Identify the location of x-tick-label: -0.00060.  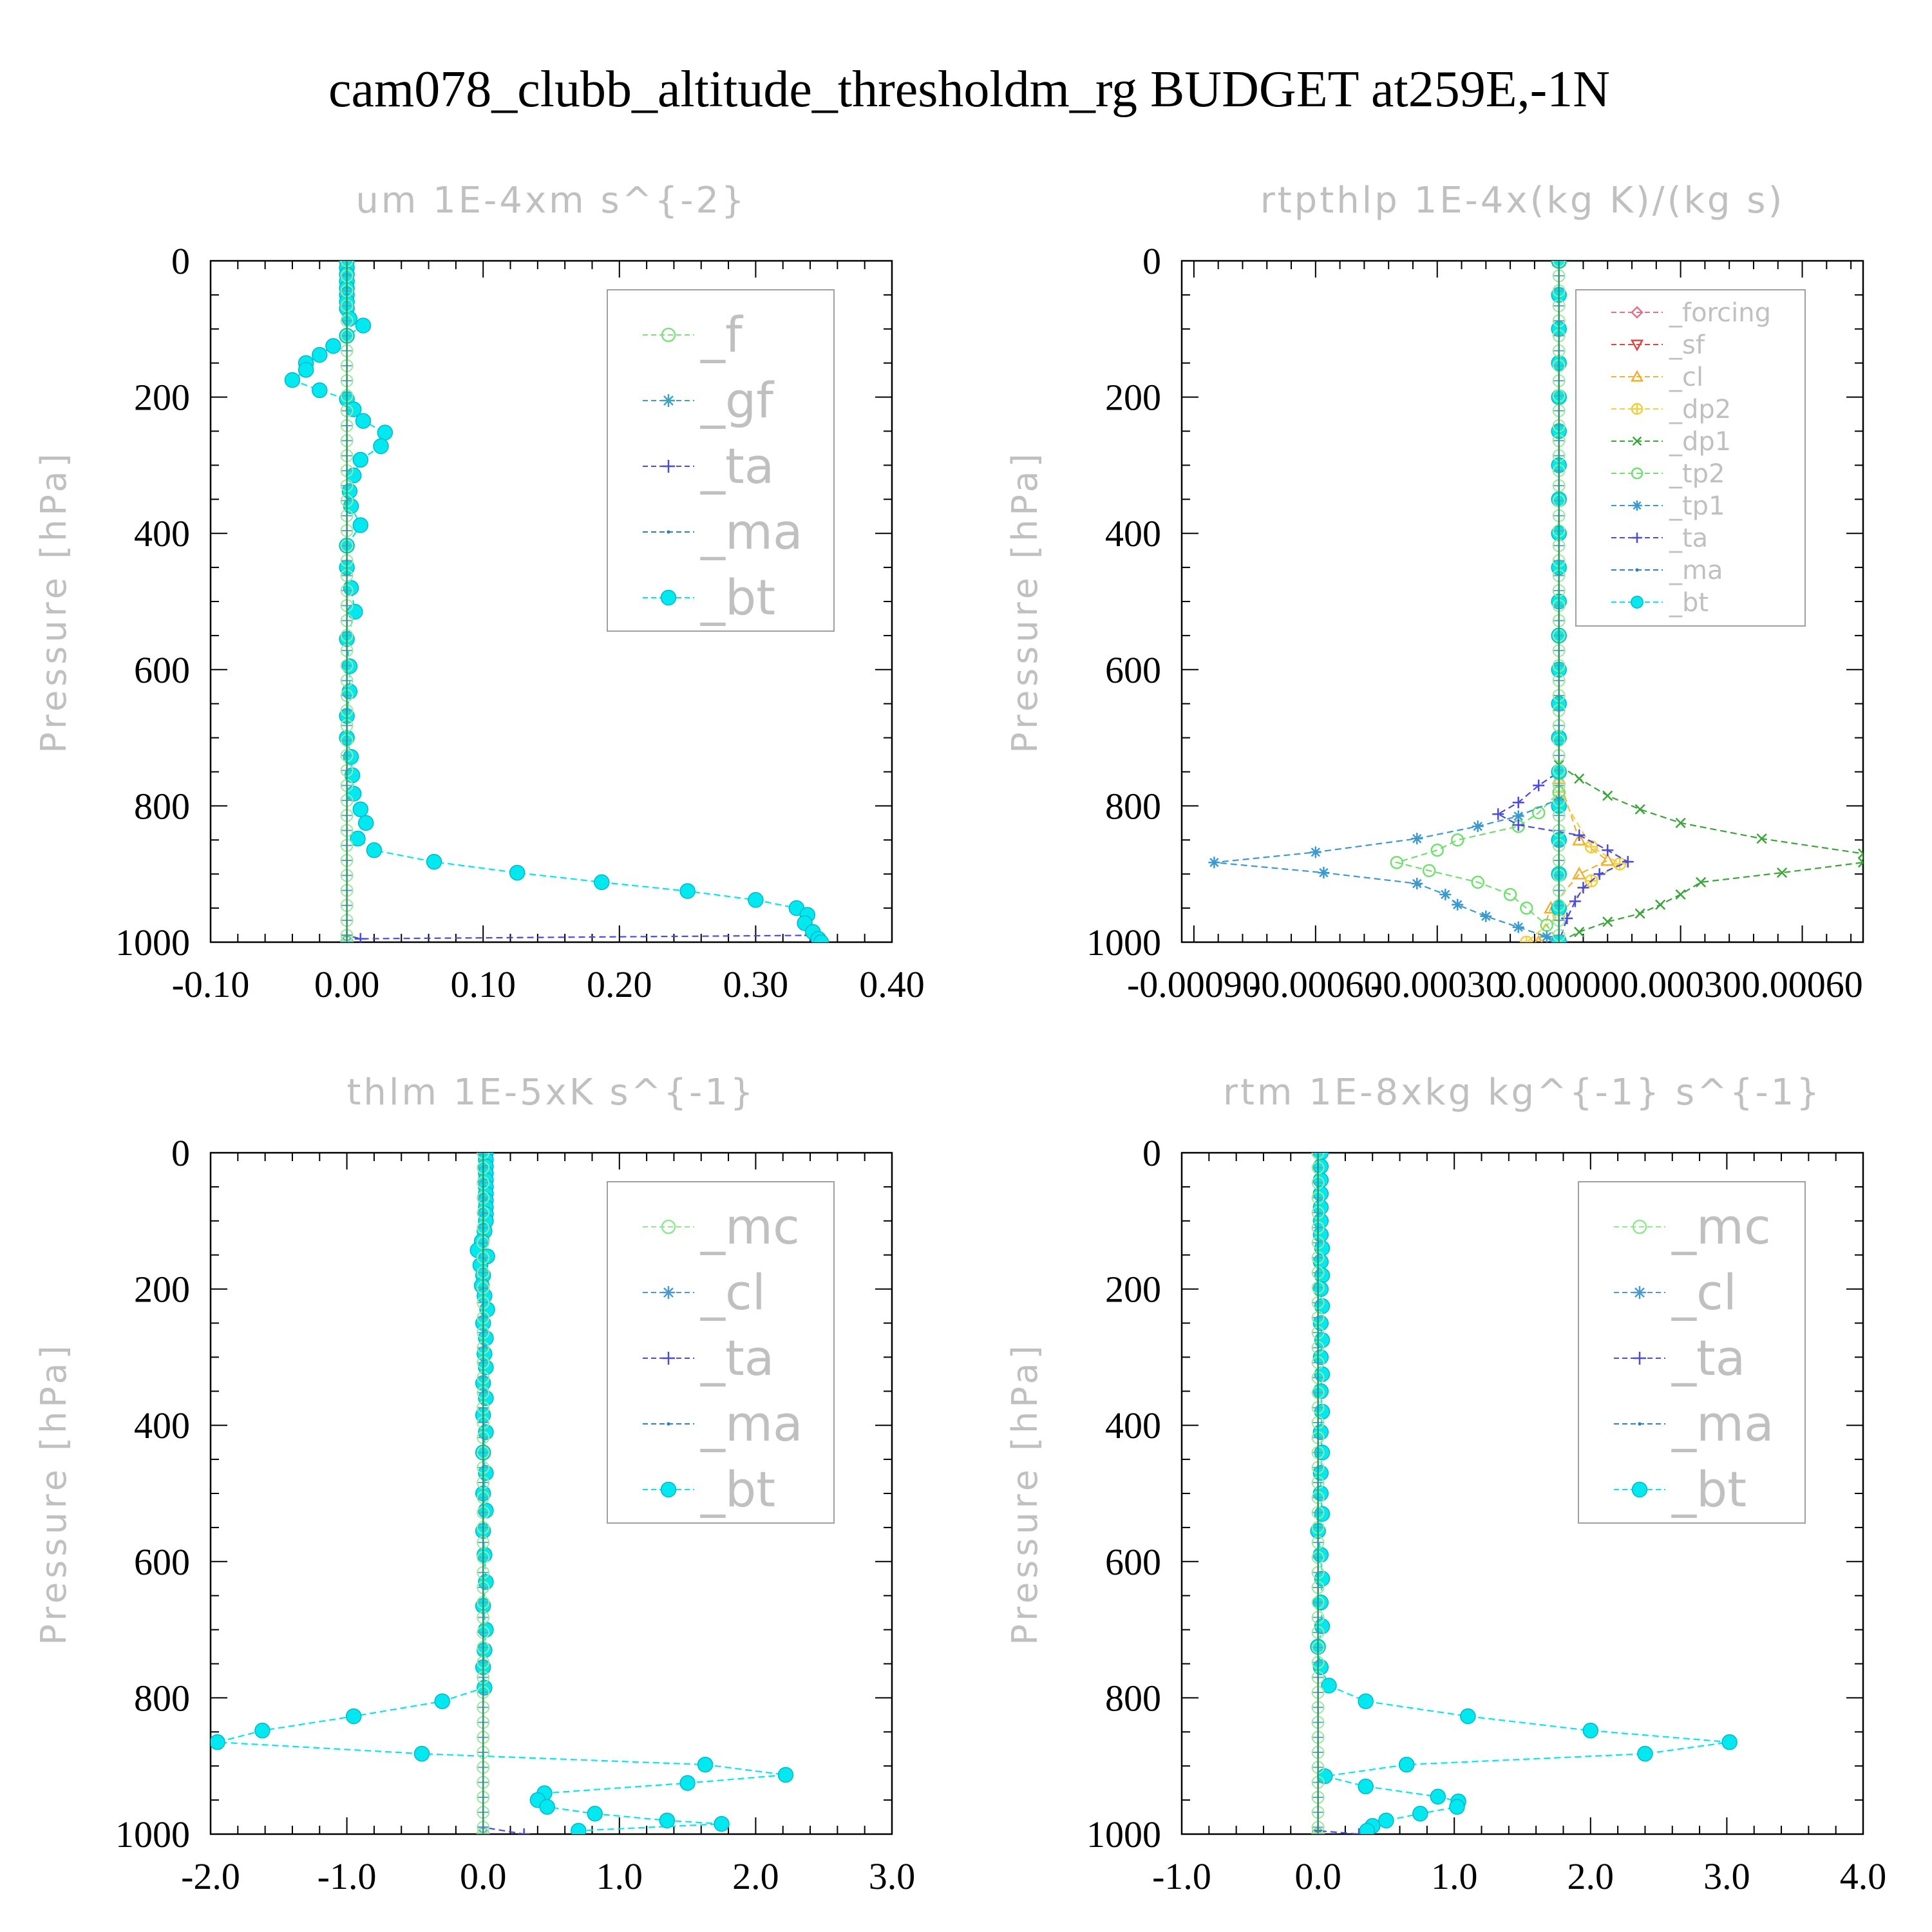
(1316, 984).